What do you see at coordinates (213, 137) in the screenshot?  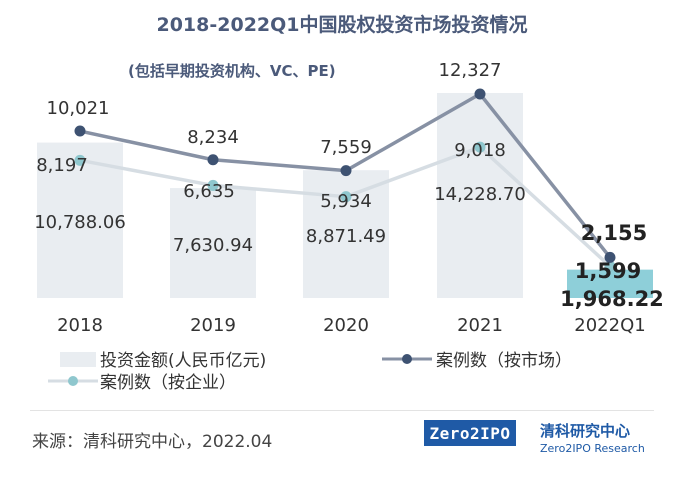 I see `market-label-2019: 8,234` at bounding box center [213, 137].